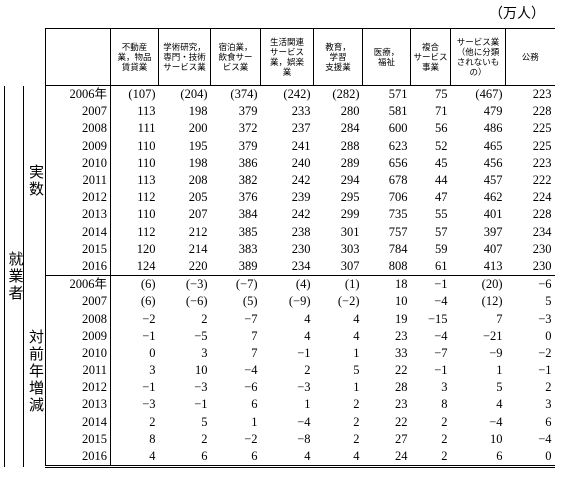 The image size is (563, 488). Describe the element at coordinates (134, 67) in the screenshot. I see `header-line: 賃貸業` at that location.